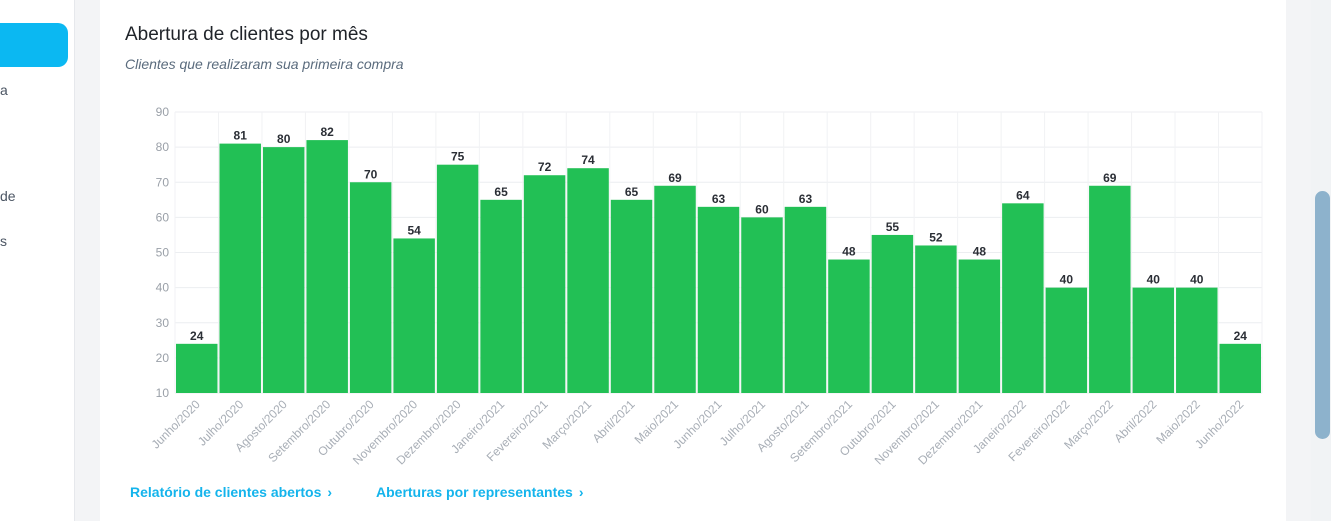 The width and height of the screenshot is (1331, 521). What do you see at coordinates (1023, 195) in the screenshot?
I see `bar-data-label: 64` at bounding box center [1023, 195].